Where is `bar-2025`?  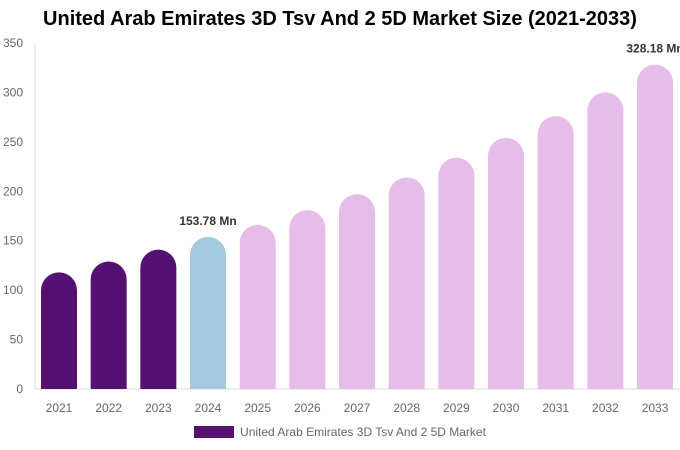 bar-2025 is located at coordinates (257, 306).